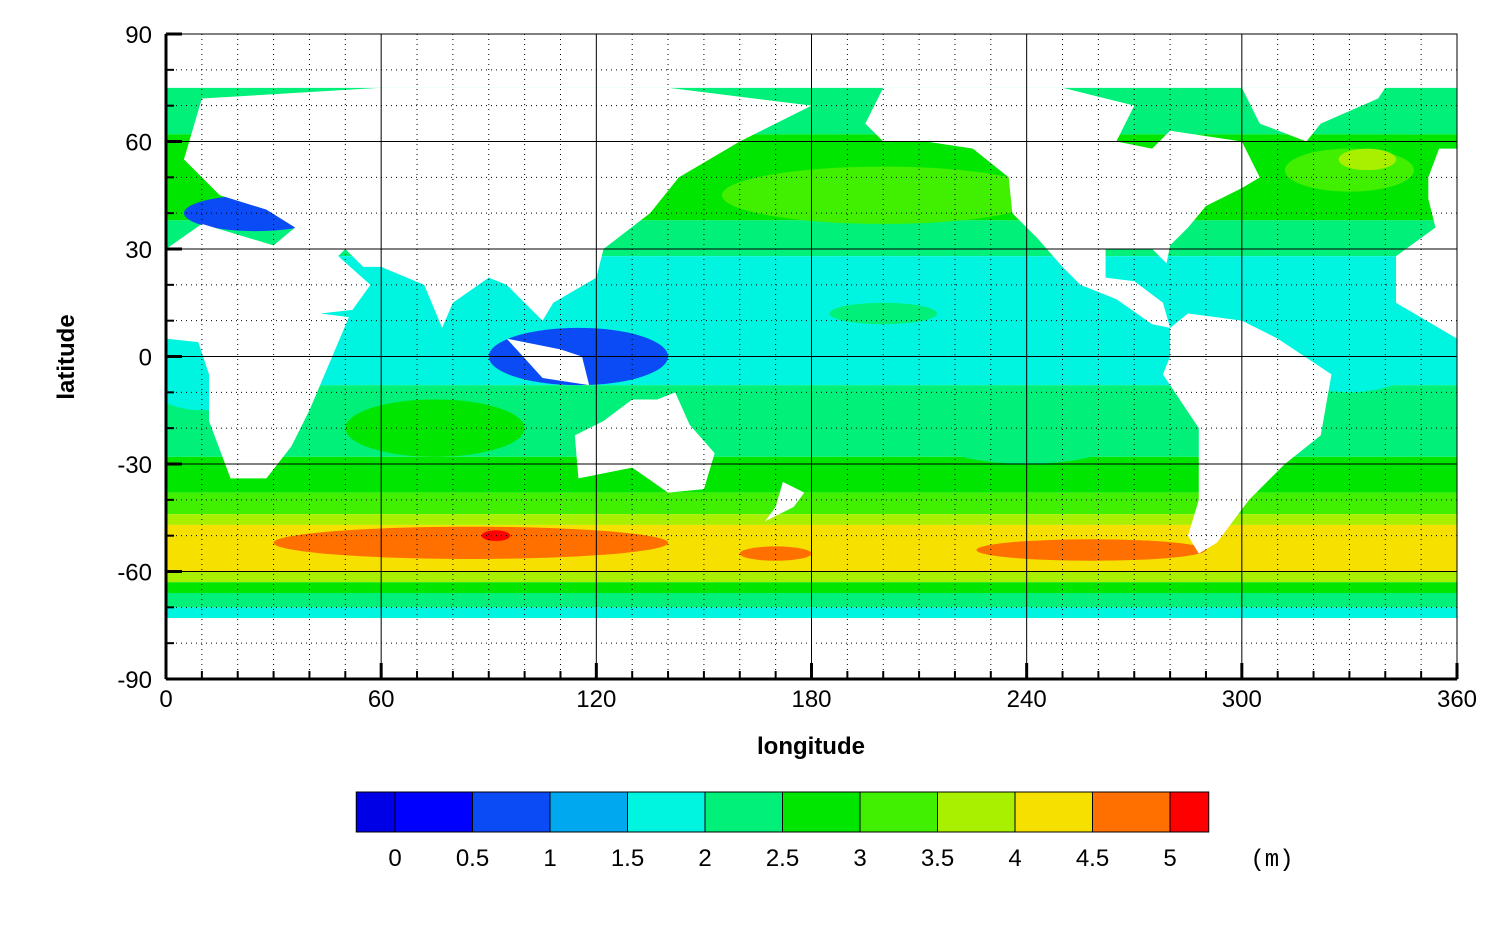 The width and height of the screenshot is (1500, 941). Describe the element at coordinates (782, 858) in the screenshot. I see `colorbar-label: 2.5` at that location.